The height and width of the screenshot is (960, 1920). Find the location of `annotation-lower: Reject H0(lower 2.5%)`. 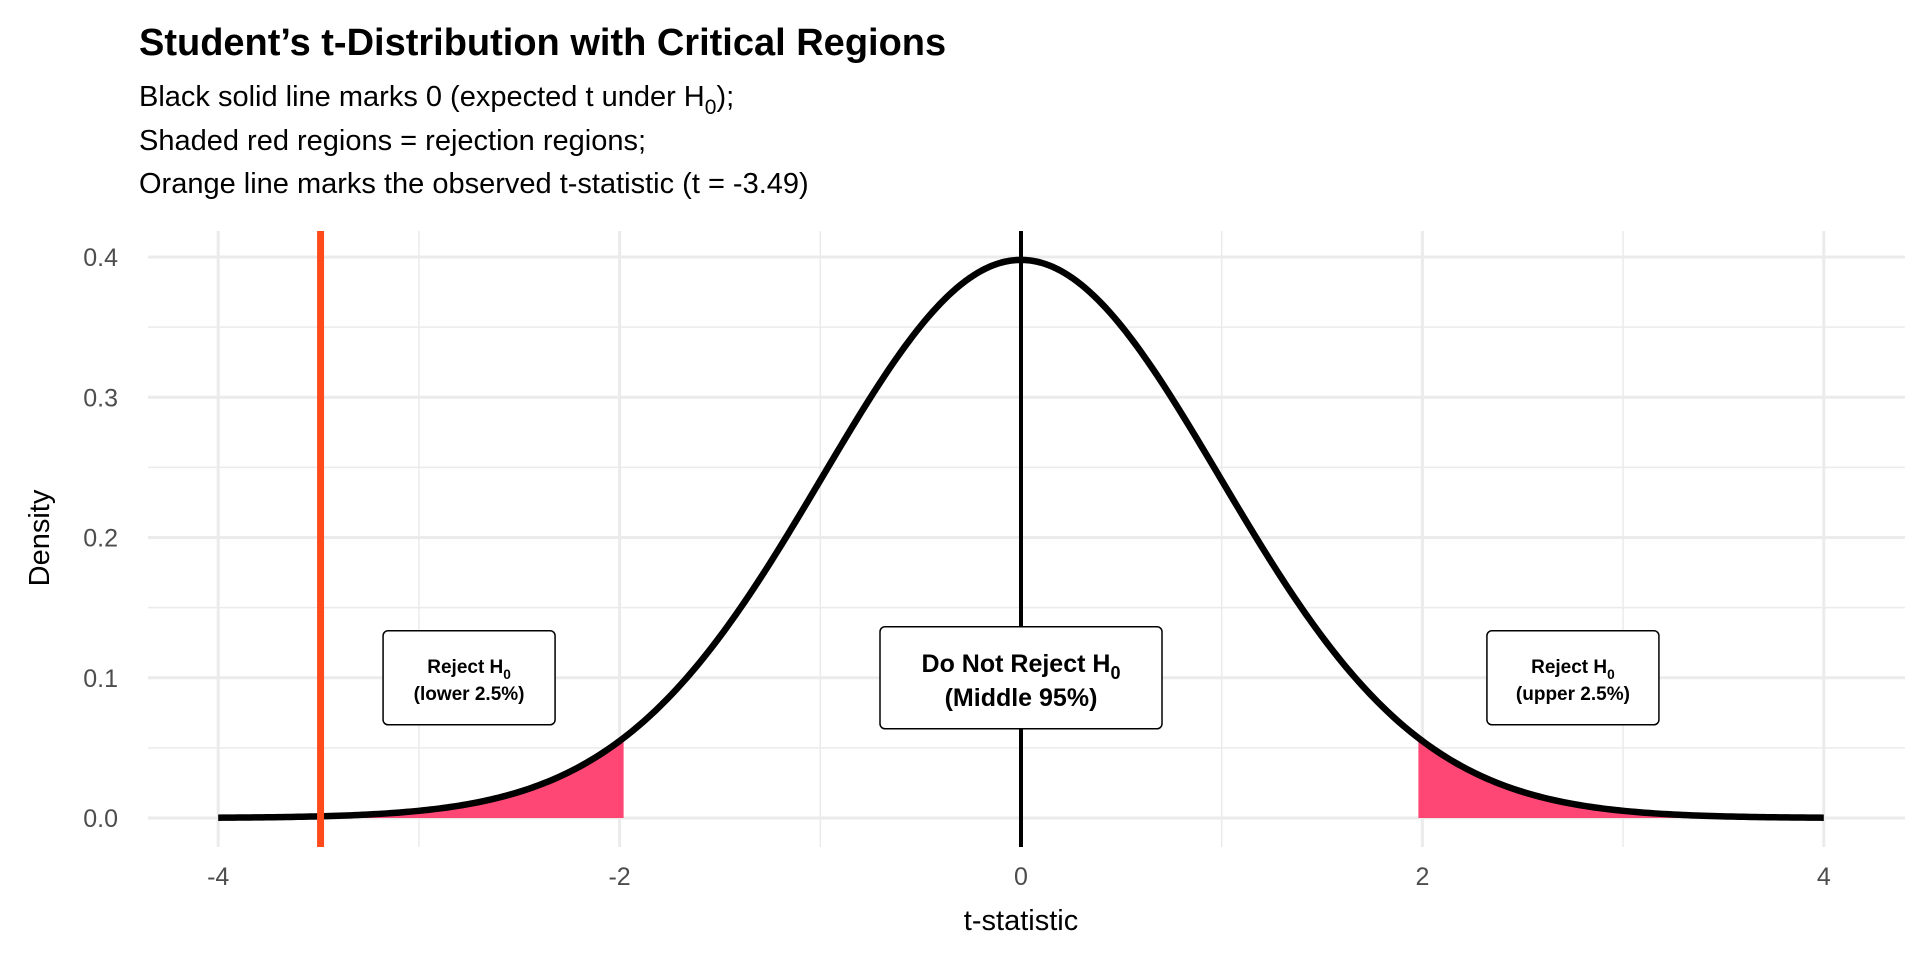

annotation-lower: Reject H0(lower 2.5%) is located at coordinates (469, 678).